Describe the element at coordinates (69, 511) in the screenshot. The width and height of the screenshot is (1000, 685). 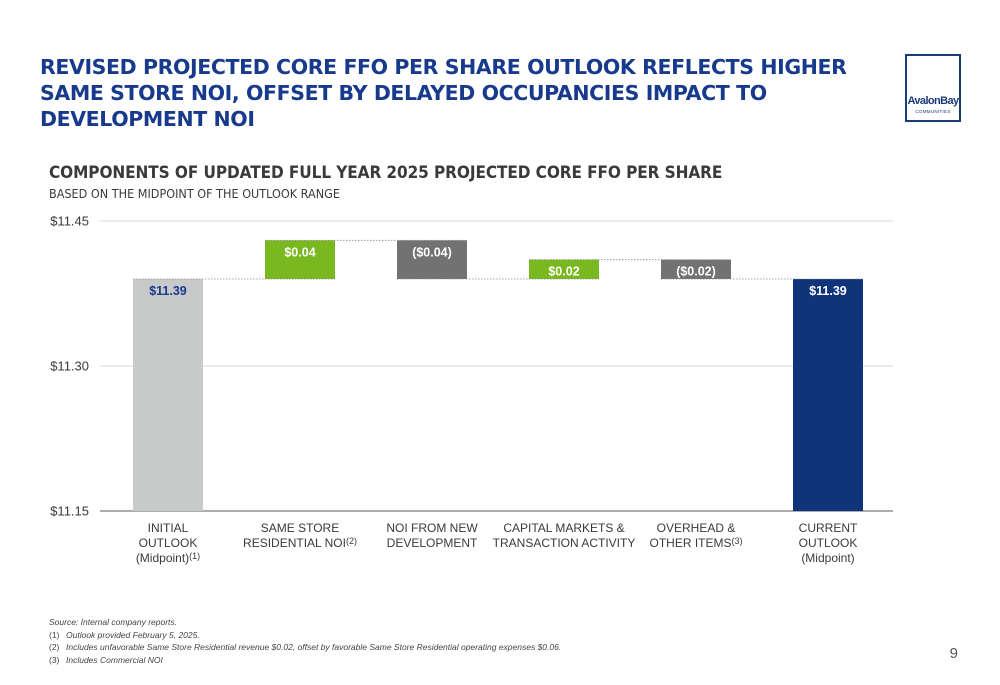
I see `y-tick-label: $11.15` at that location.